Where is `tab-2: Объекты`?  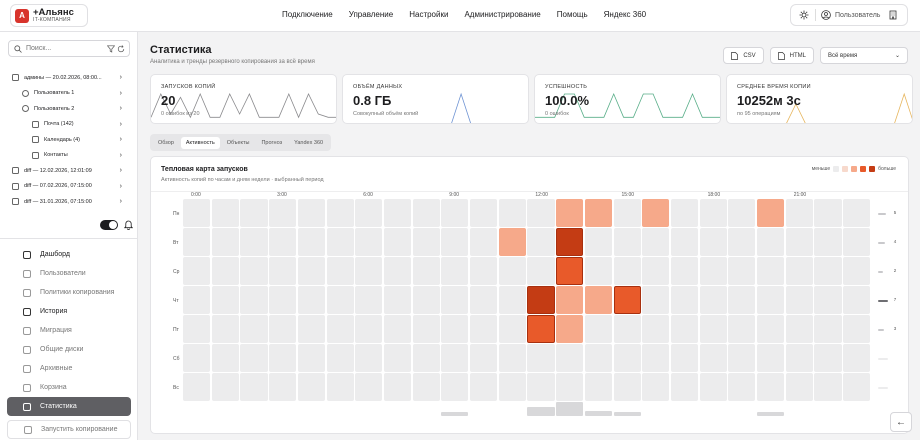 tab-2: Объекты is located at coordinates (238, 142).